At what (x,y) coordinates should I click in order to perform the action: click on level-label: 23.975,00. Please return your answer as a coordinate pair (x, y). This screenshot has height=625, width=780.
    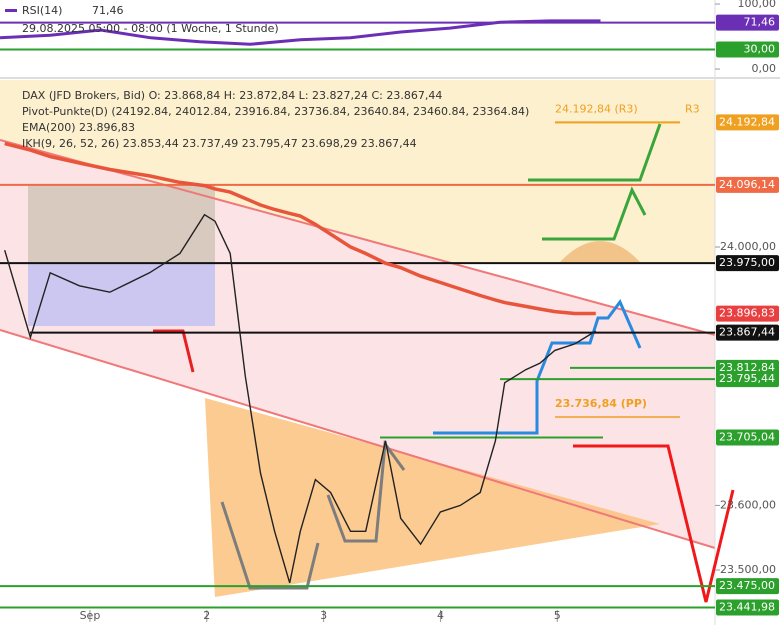
    Looking at the image, I should click on (747, 262).